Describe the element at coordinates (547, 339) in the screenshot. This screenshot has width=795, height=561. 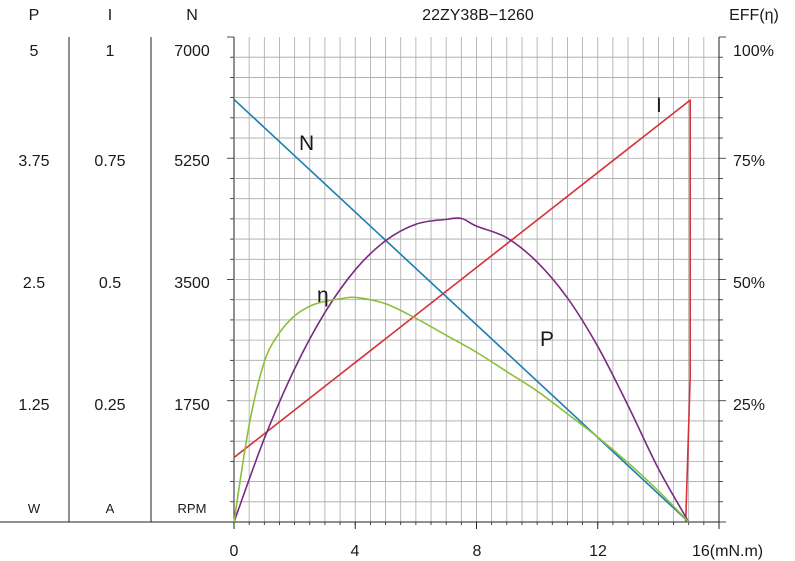
I see `series-label-p: P` at that location.